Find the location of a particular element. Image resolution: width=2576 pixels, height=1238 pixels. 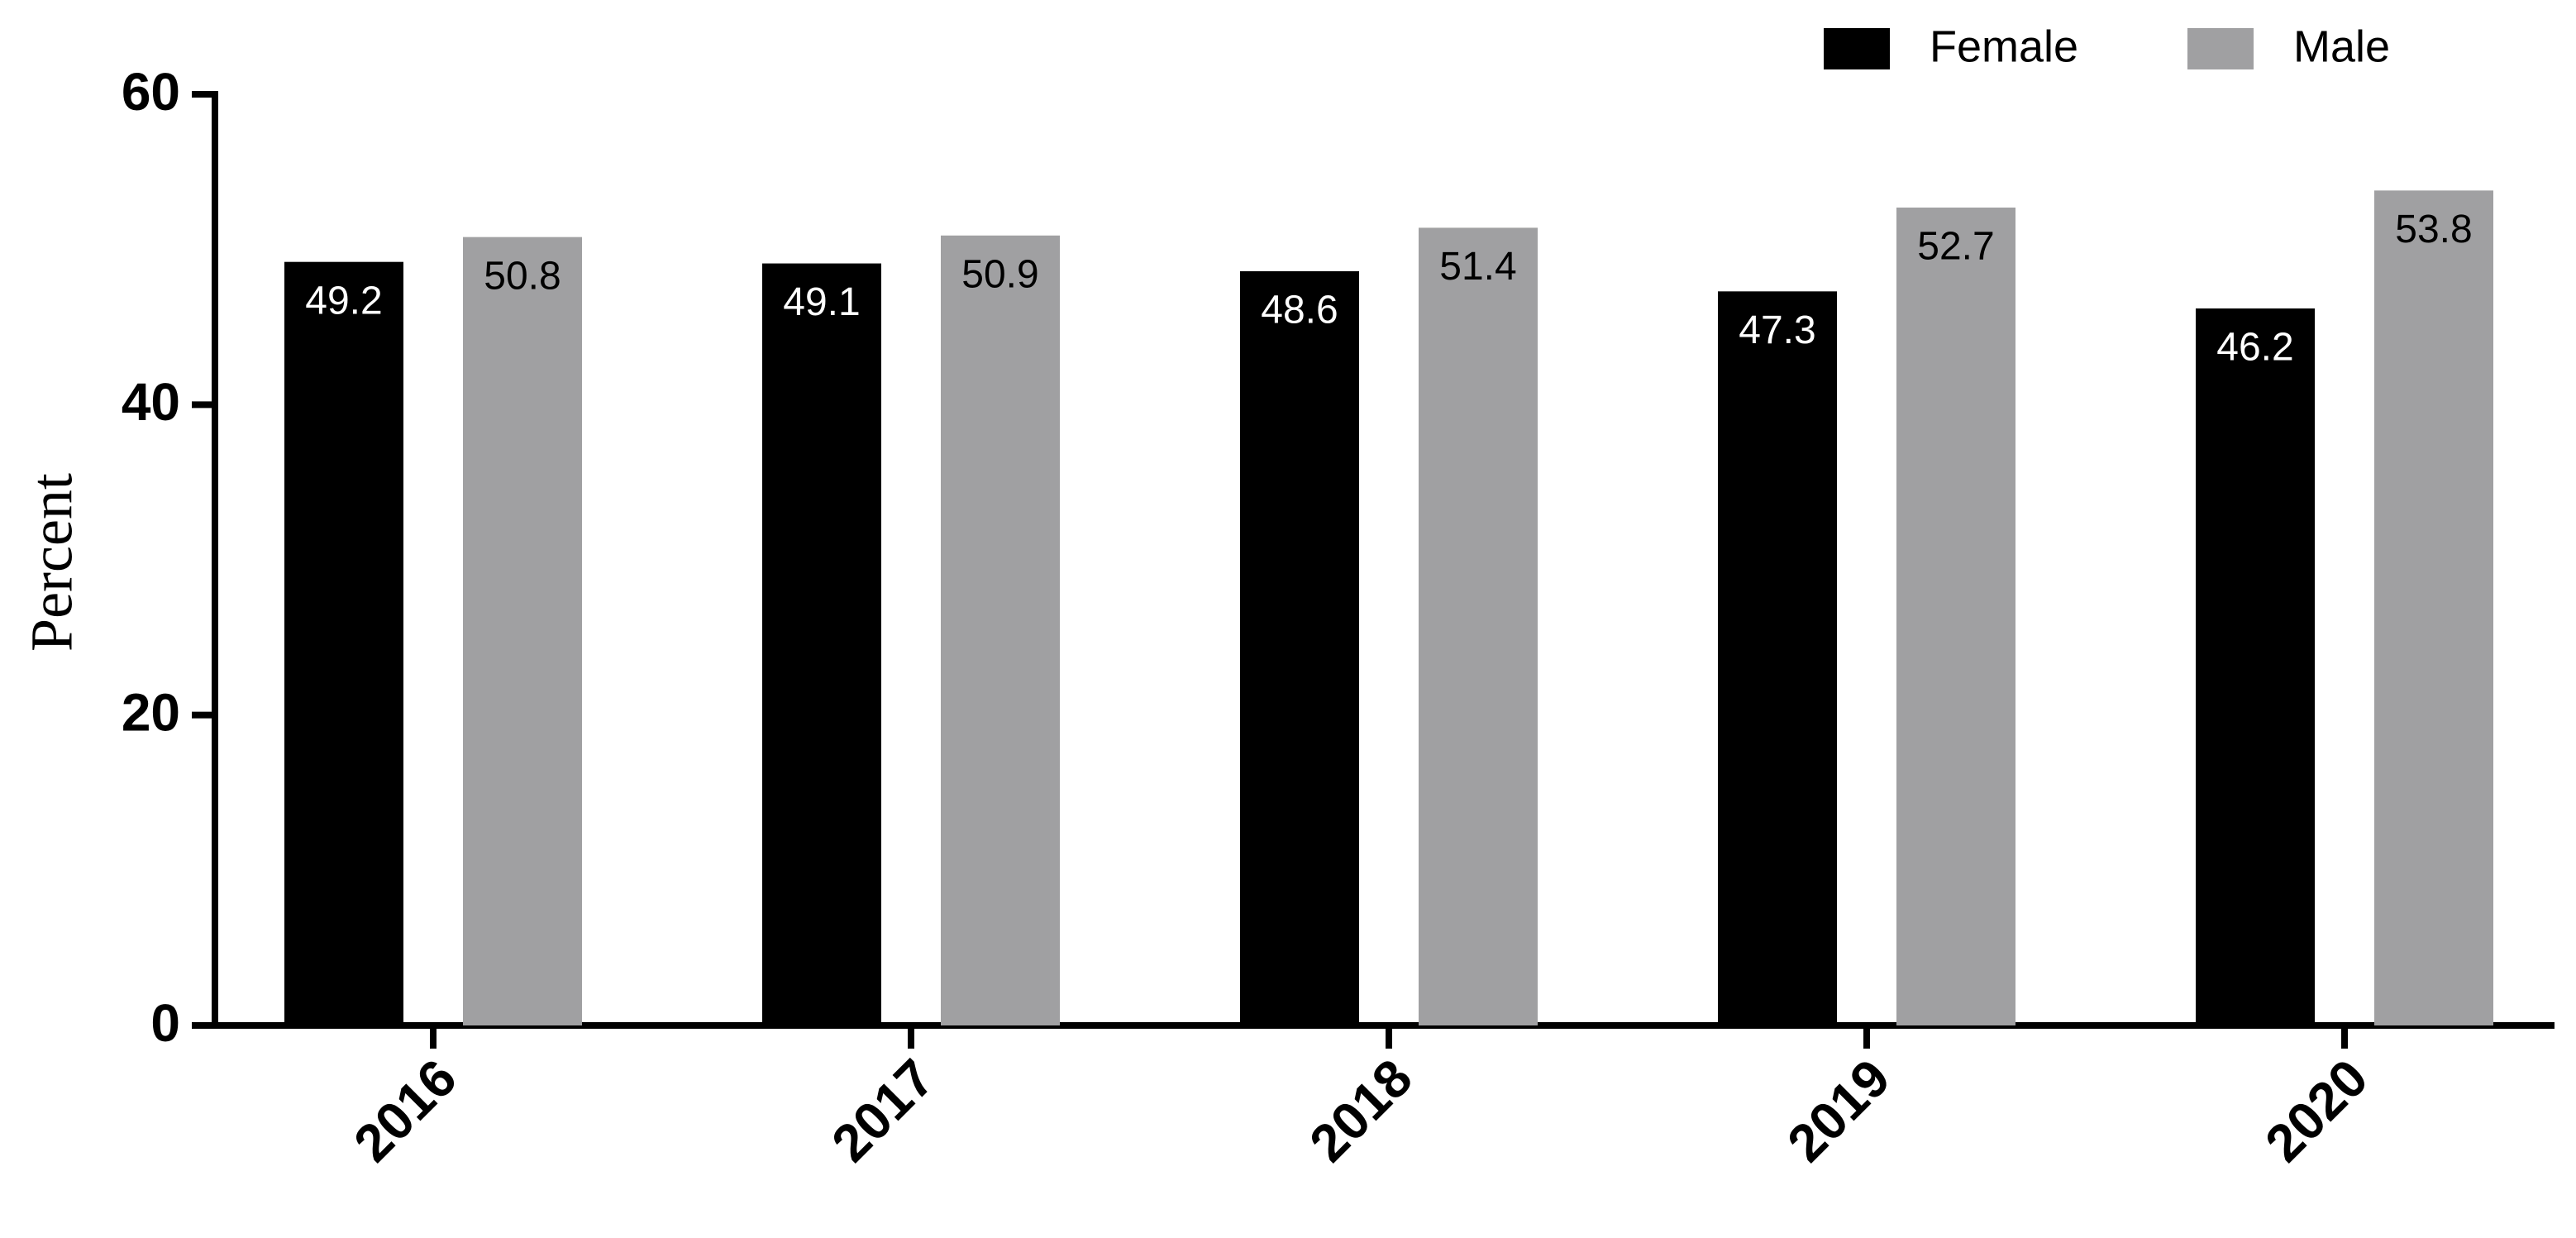

x-tick-label: 2016 is located at coordinates (405, 1111).